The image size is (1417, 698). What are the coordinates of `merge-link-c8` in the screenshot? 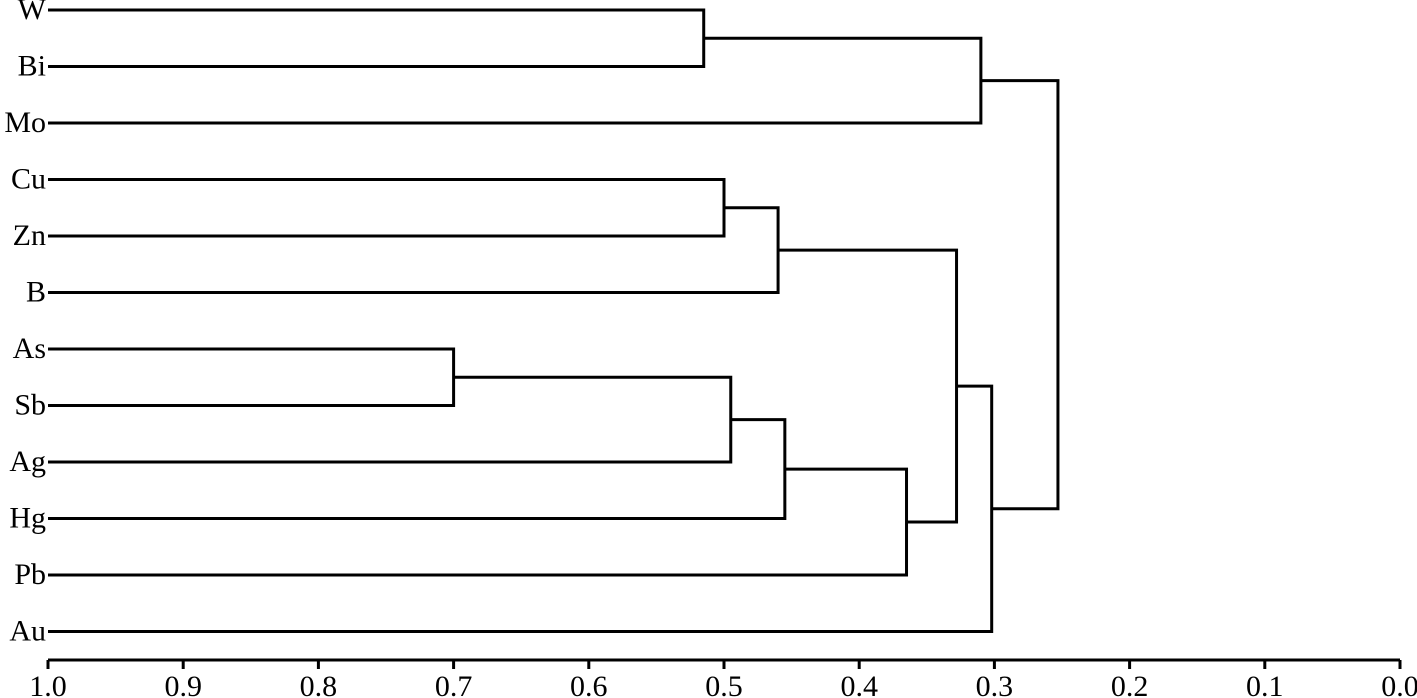 It's located at (478, 522).